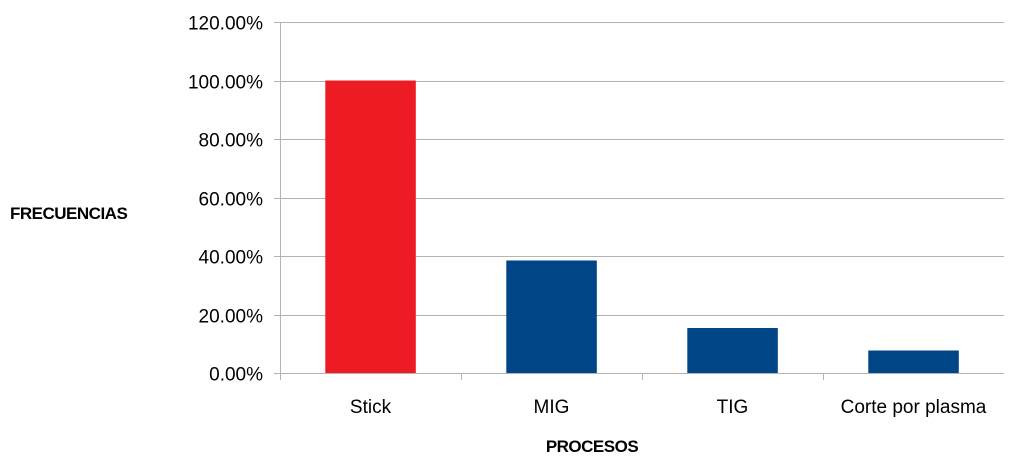 The image size is (1009, 457). What do you see at coordinates (733, 407) in the screenshot?
I see `x-category-label: TIG` at bounding box center [733, 407].